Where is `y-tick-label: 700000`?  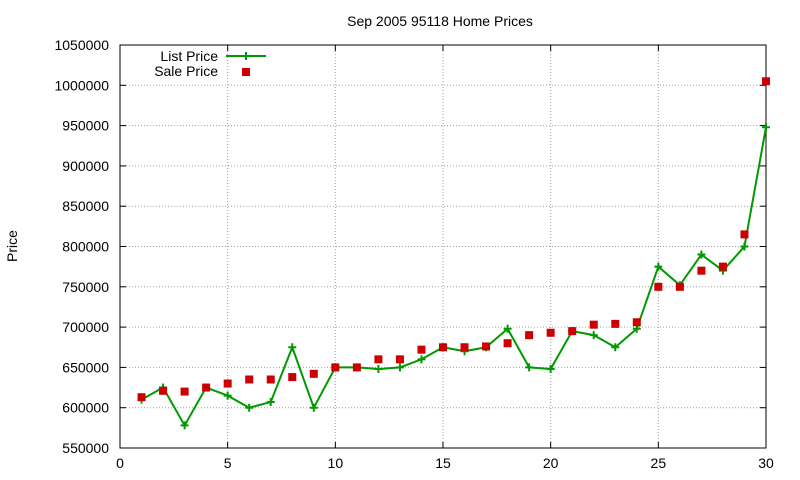
y-tick-label: 700000 is located at coordinates (85, 327).